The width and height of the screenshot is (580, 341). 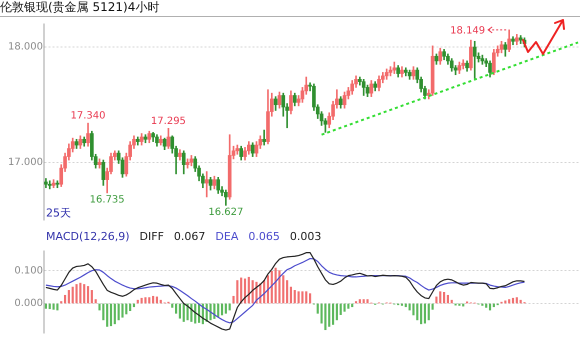 I want to click on y-tick-label: 17.000, so click(x=25, y=162).